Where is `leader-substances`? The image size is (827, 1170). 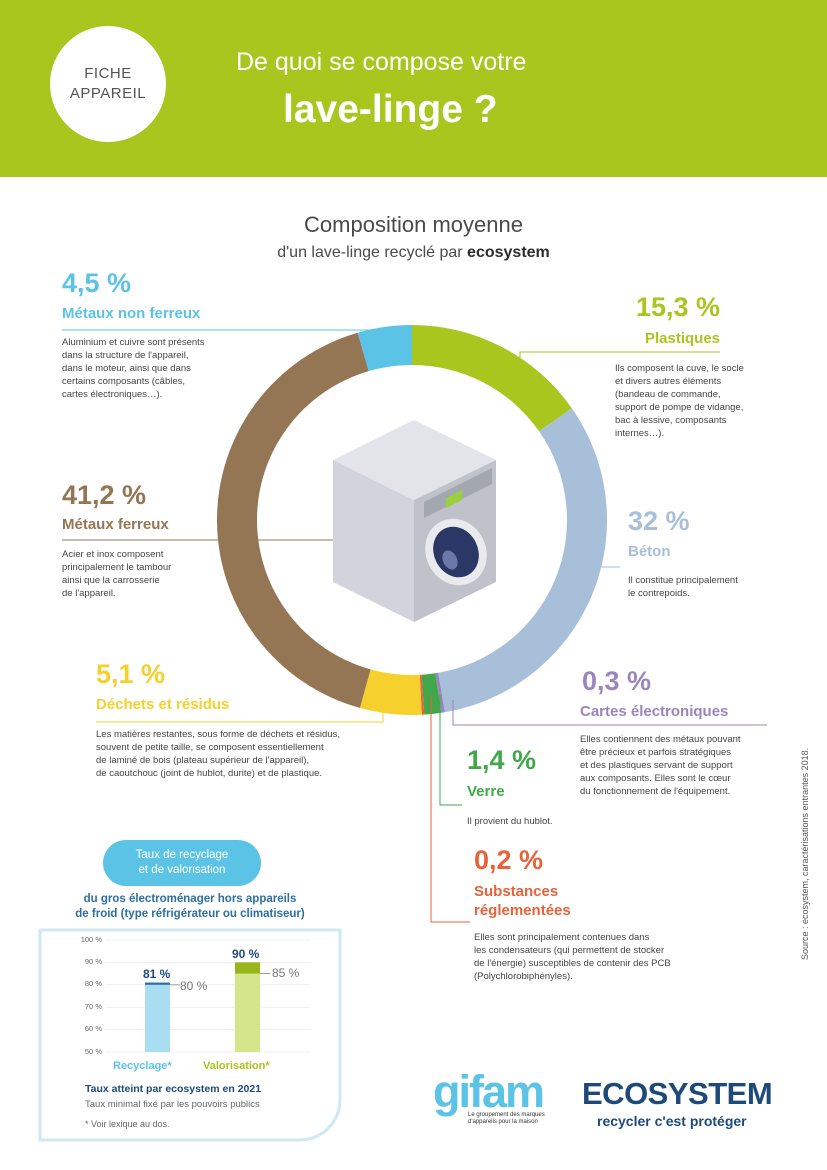 leader-substances is located at coordinates (450, 809).